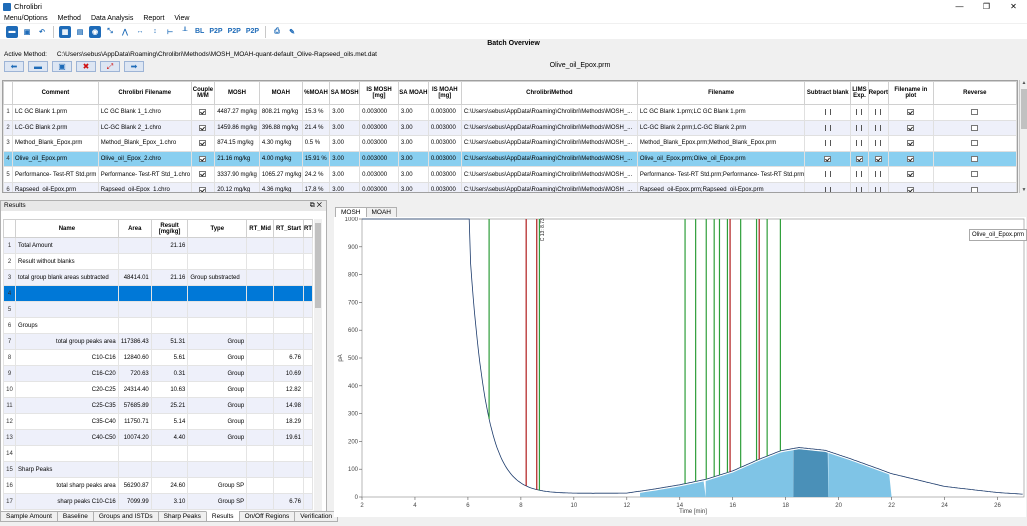 This screenshot has width=1027, height=526. I want to click on cell-comment: Performance- Test-RT Std.prm, so click(55, 174).